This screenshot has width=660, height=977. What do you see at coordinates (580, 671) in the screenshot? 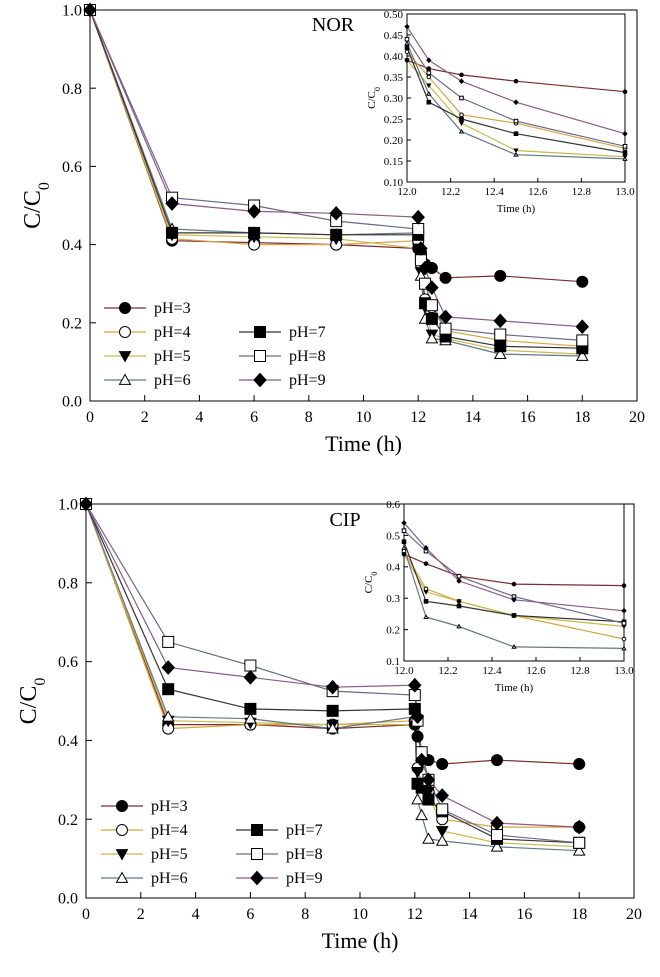
I see `inset-x-tick-label: 12.8` at bounding box center [580, 671].